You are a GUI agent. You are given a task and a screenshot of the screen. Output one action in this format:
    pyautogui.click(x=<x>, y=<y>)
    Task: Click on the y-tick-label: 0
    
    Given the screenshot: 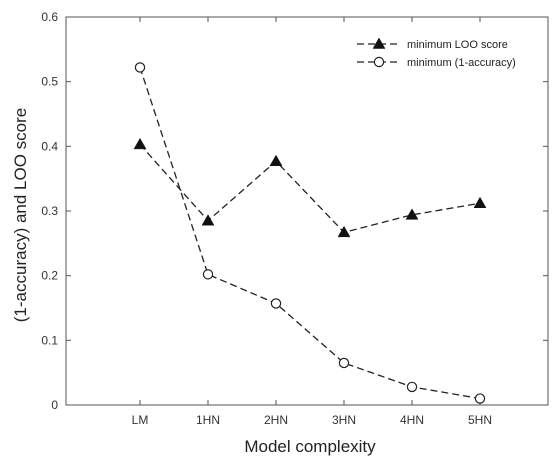 What is the action you would take?
    pyautogui.click(x=54, y=405)
    